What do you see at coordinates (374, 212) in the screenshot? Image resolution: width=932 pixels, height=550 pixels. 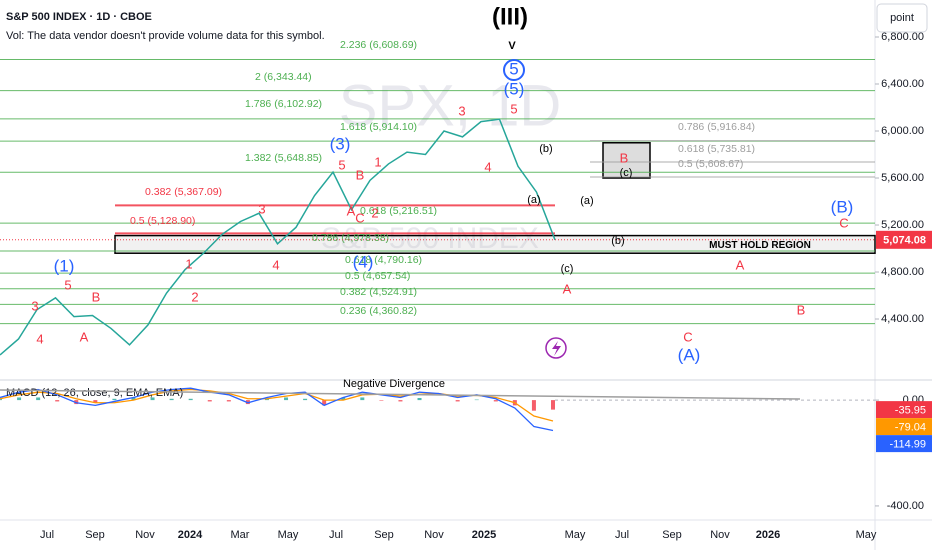 I see `wave-label: 2` at bounding box center [374, 212].